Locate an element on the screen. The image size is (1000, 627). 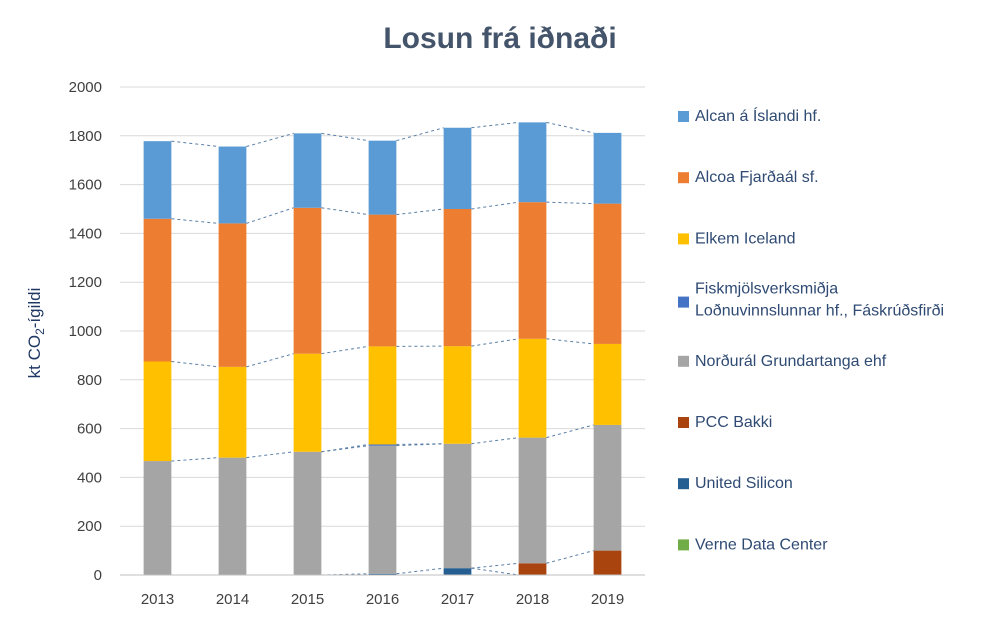
y-axis-label-prefix: kt CO is located at coordinates (34, 356).